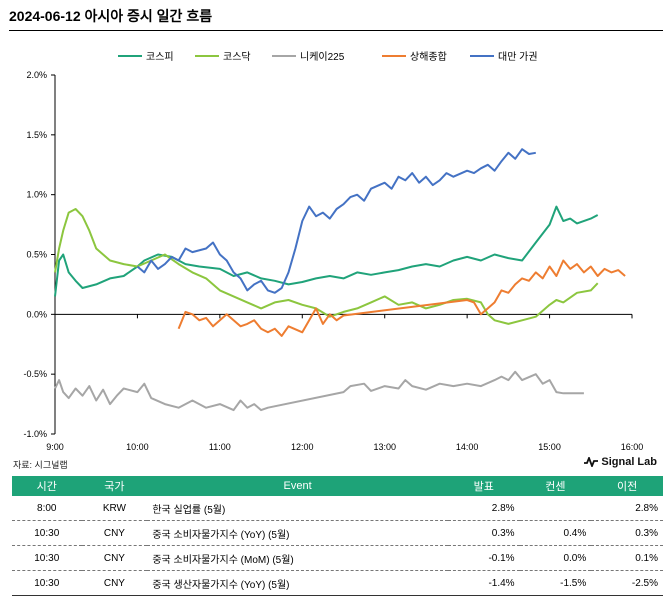 The height and width of the screenshot is (601, 671). I want to click on page-title: 2024-06-12 아시아 증시 일간 흐름, so click(111, 16).